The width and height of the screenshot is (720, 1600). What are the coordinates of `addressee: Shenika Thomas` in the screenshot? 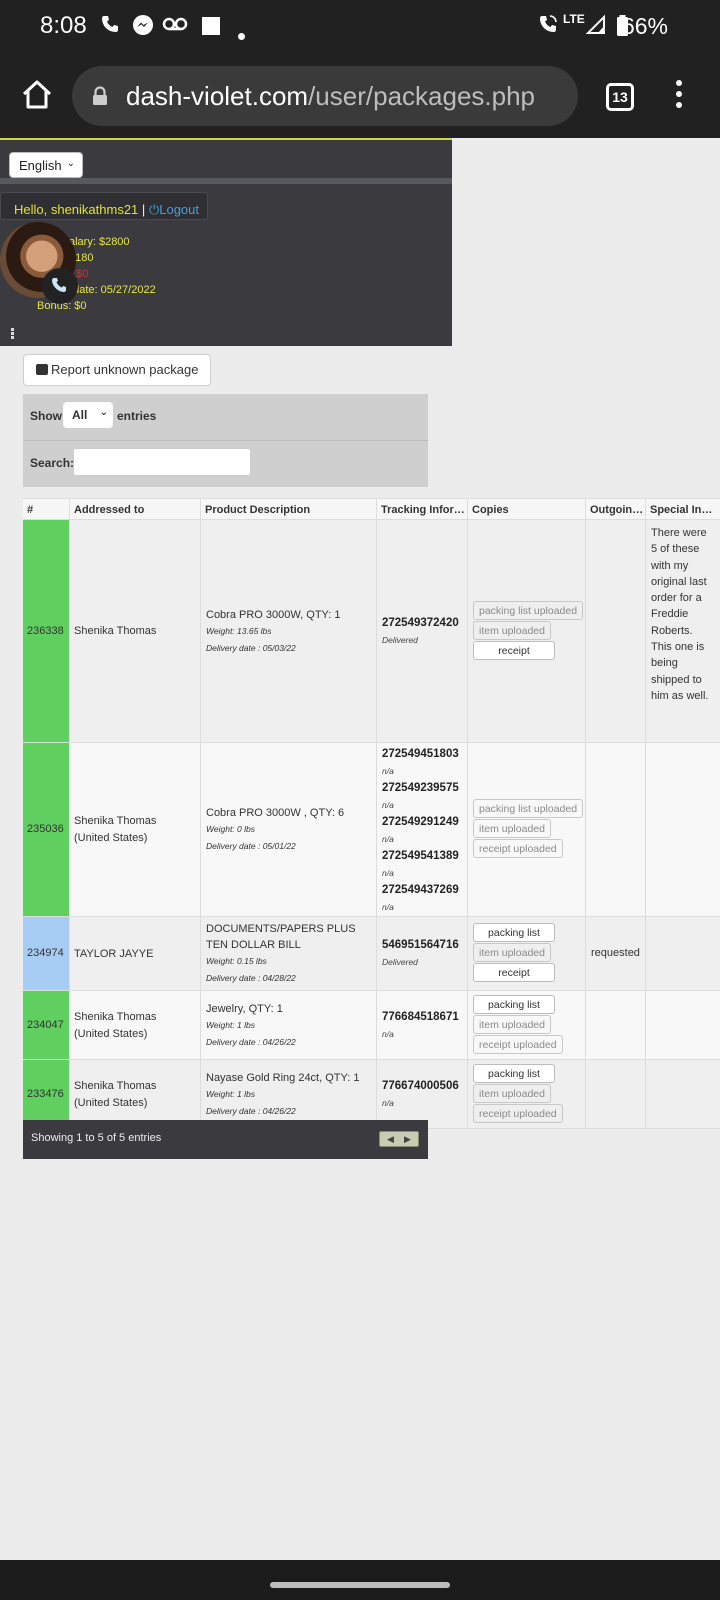 It's located at (115, 631).